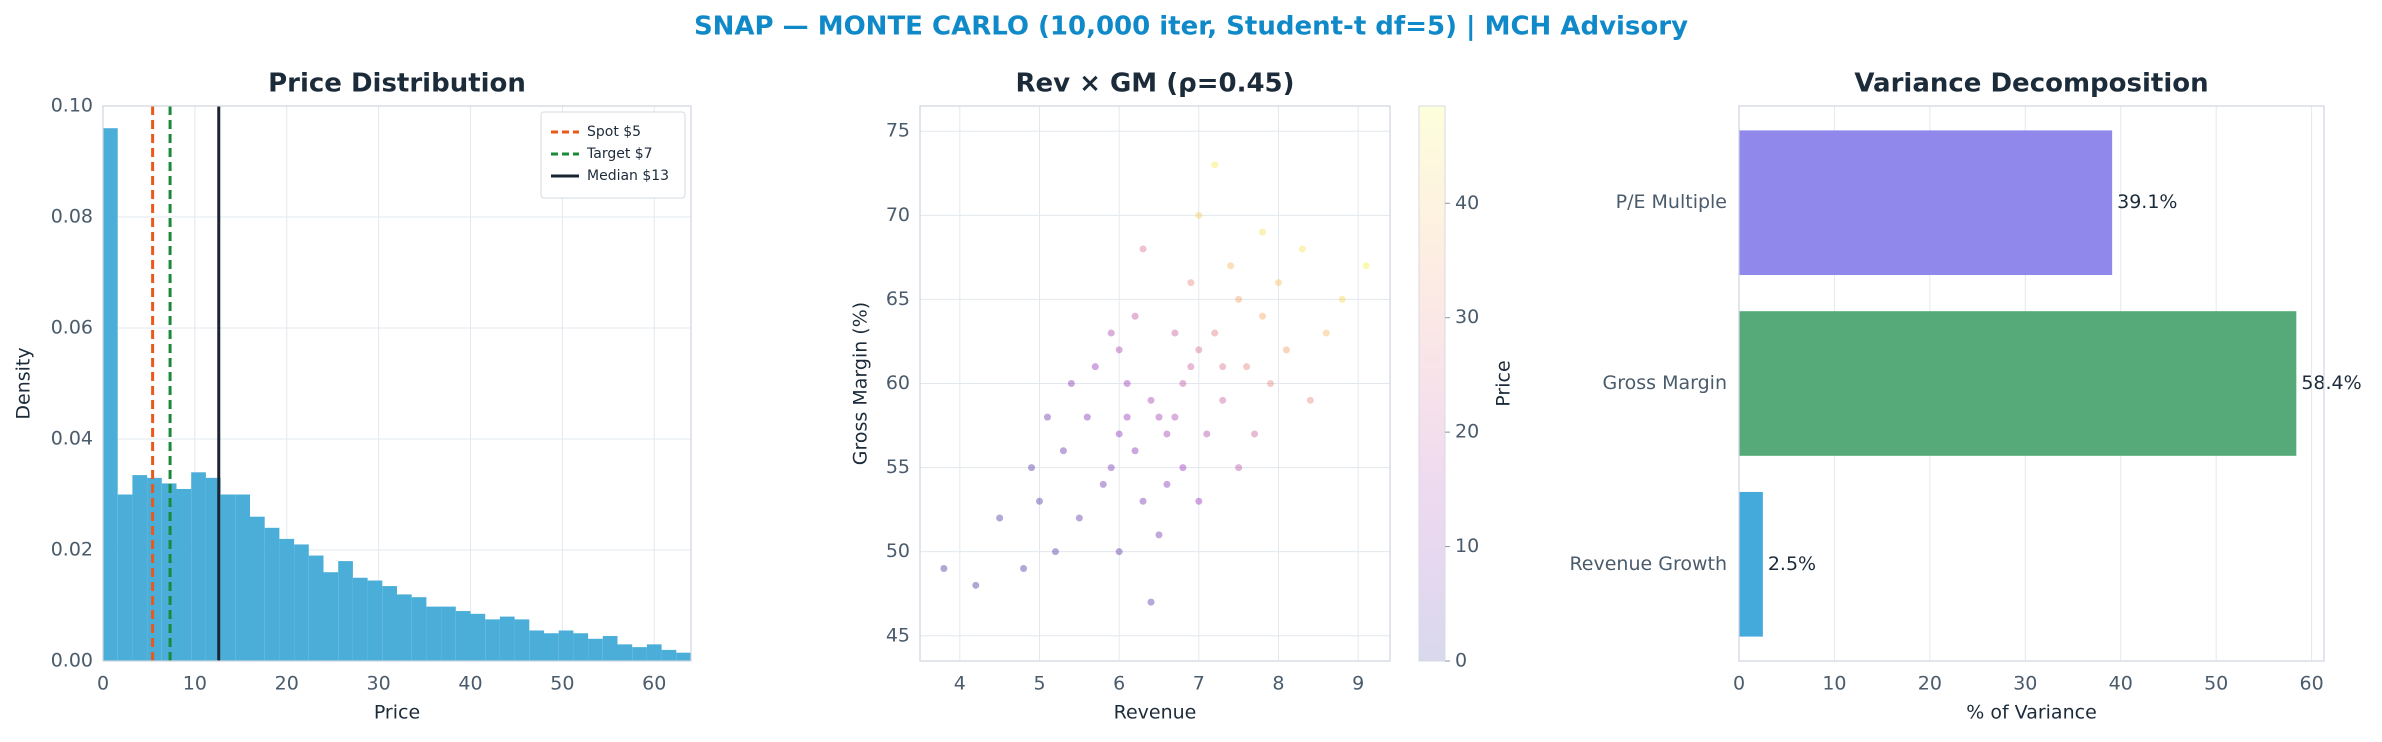 Image resolution: width=2382 pixels, height=742 pixels. Describe the element at coordinates (1648, 564) in the screenshot. I see `y-tick-label: Revenue Growth` at that location.